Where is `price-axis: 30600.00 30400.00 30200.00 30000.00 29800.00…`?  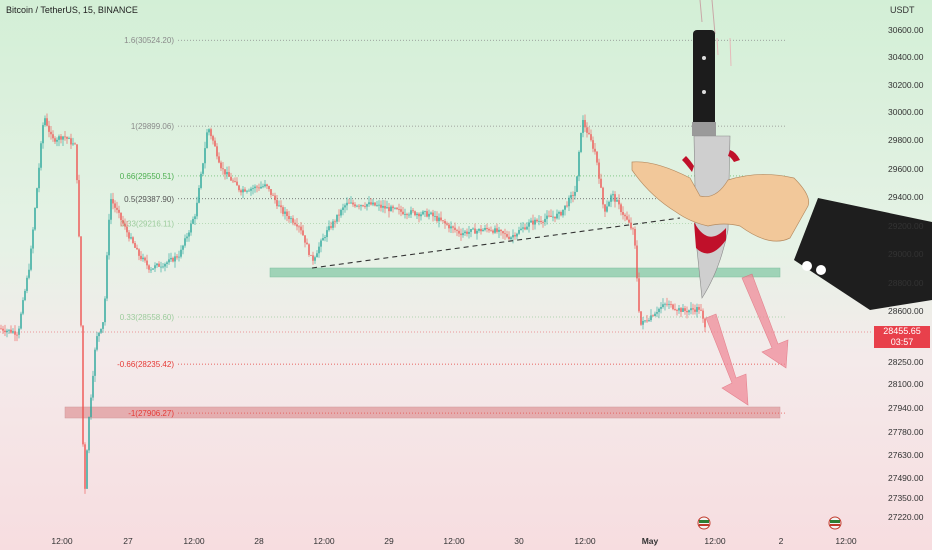
price-axis: 30600.00 30400.00 30200.00 30000.00 29800.00… is located at coordinates (906, 273).